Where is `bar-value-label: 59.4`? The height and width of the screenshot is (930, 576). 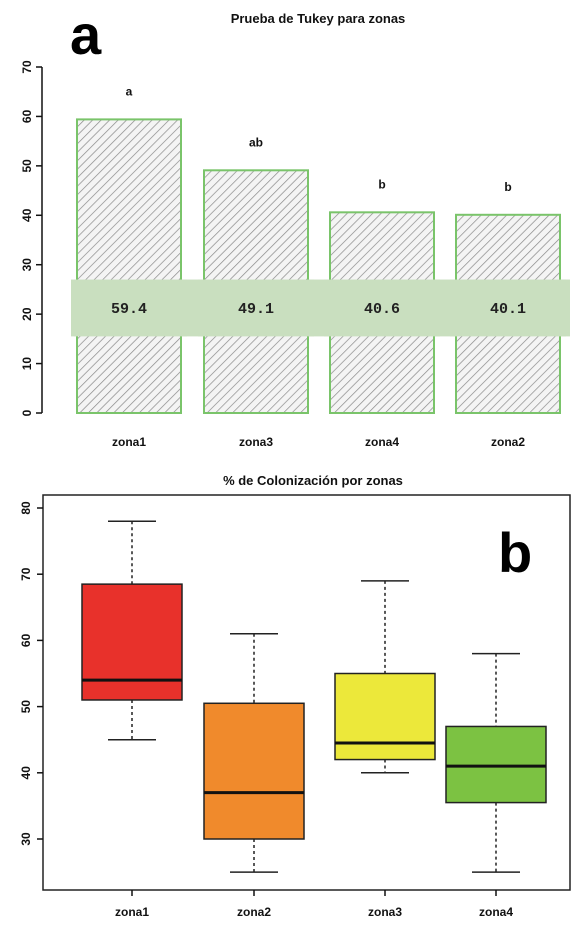
bar-value-label: 59.4 is located at coordinates (129, 309).